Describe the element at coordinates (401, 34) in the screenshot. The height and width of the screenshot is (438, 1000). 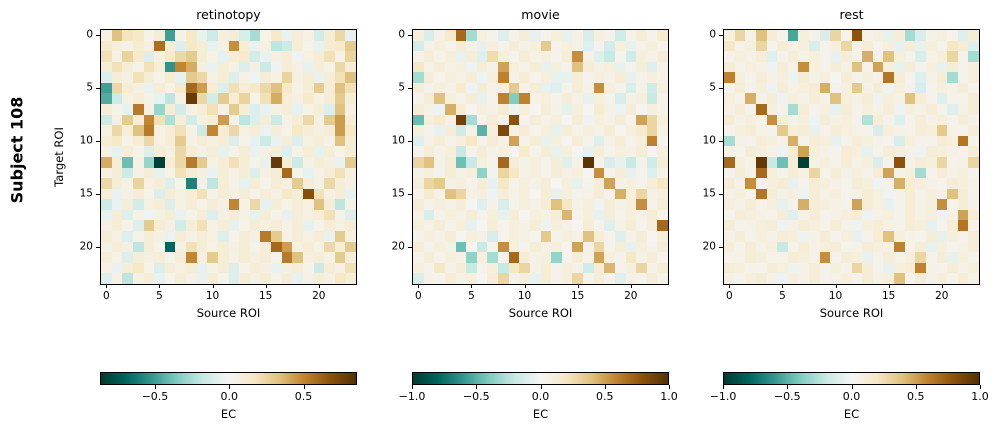
I see `y-axis-tick-label: 0` at that location.